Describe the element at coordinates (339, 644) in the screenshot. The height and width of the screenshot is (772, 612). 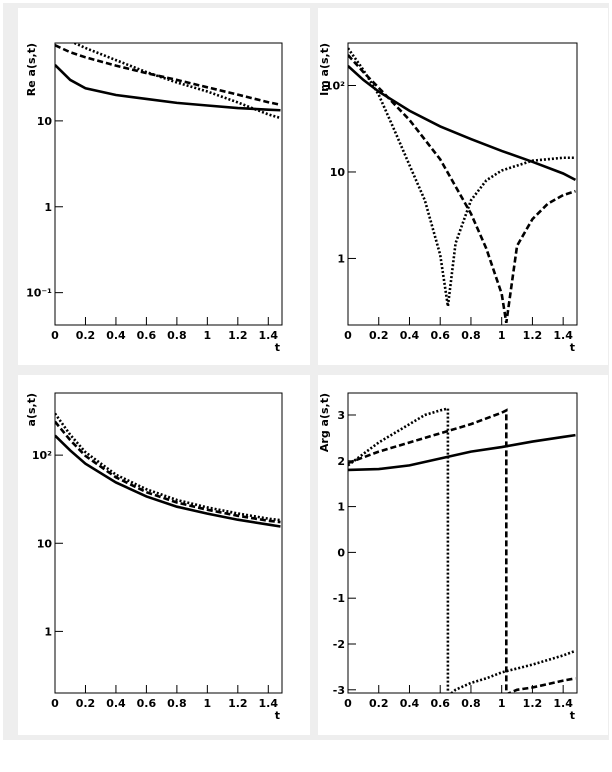
I see `y-tick-label: -2` at that location.